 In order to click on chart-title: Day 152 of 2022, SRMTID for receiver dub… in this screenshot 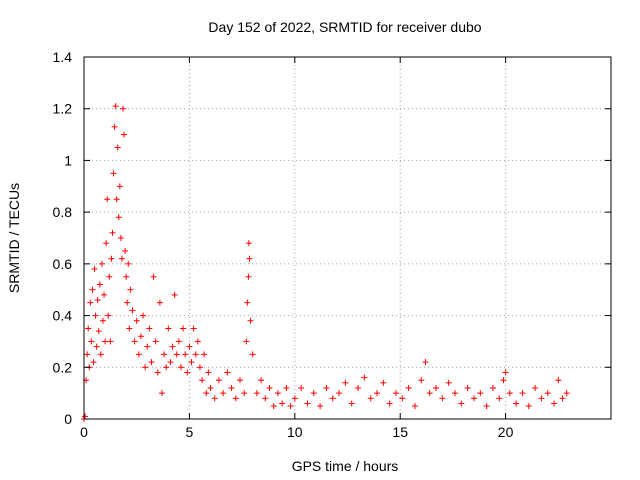, I will do `click(344, 27)`.